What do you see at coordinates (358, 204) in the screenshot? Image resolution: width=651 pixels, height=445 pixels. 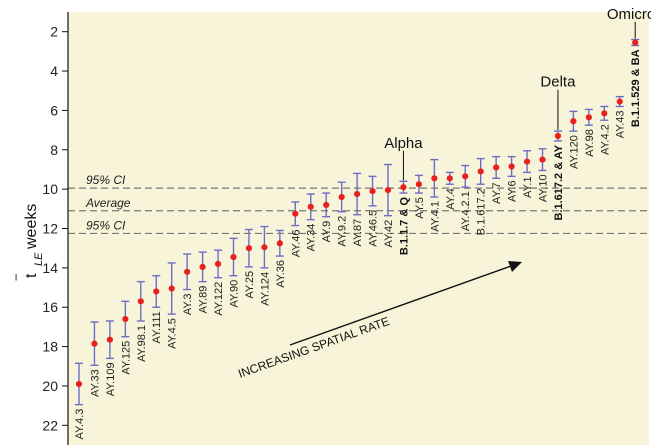 I see `reference-lines: 95% CI Average 95% CI` at bounding box center [358, 204].